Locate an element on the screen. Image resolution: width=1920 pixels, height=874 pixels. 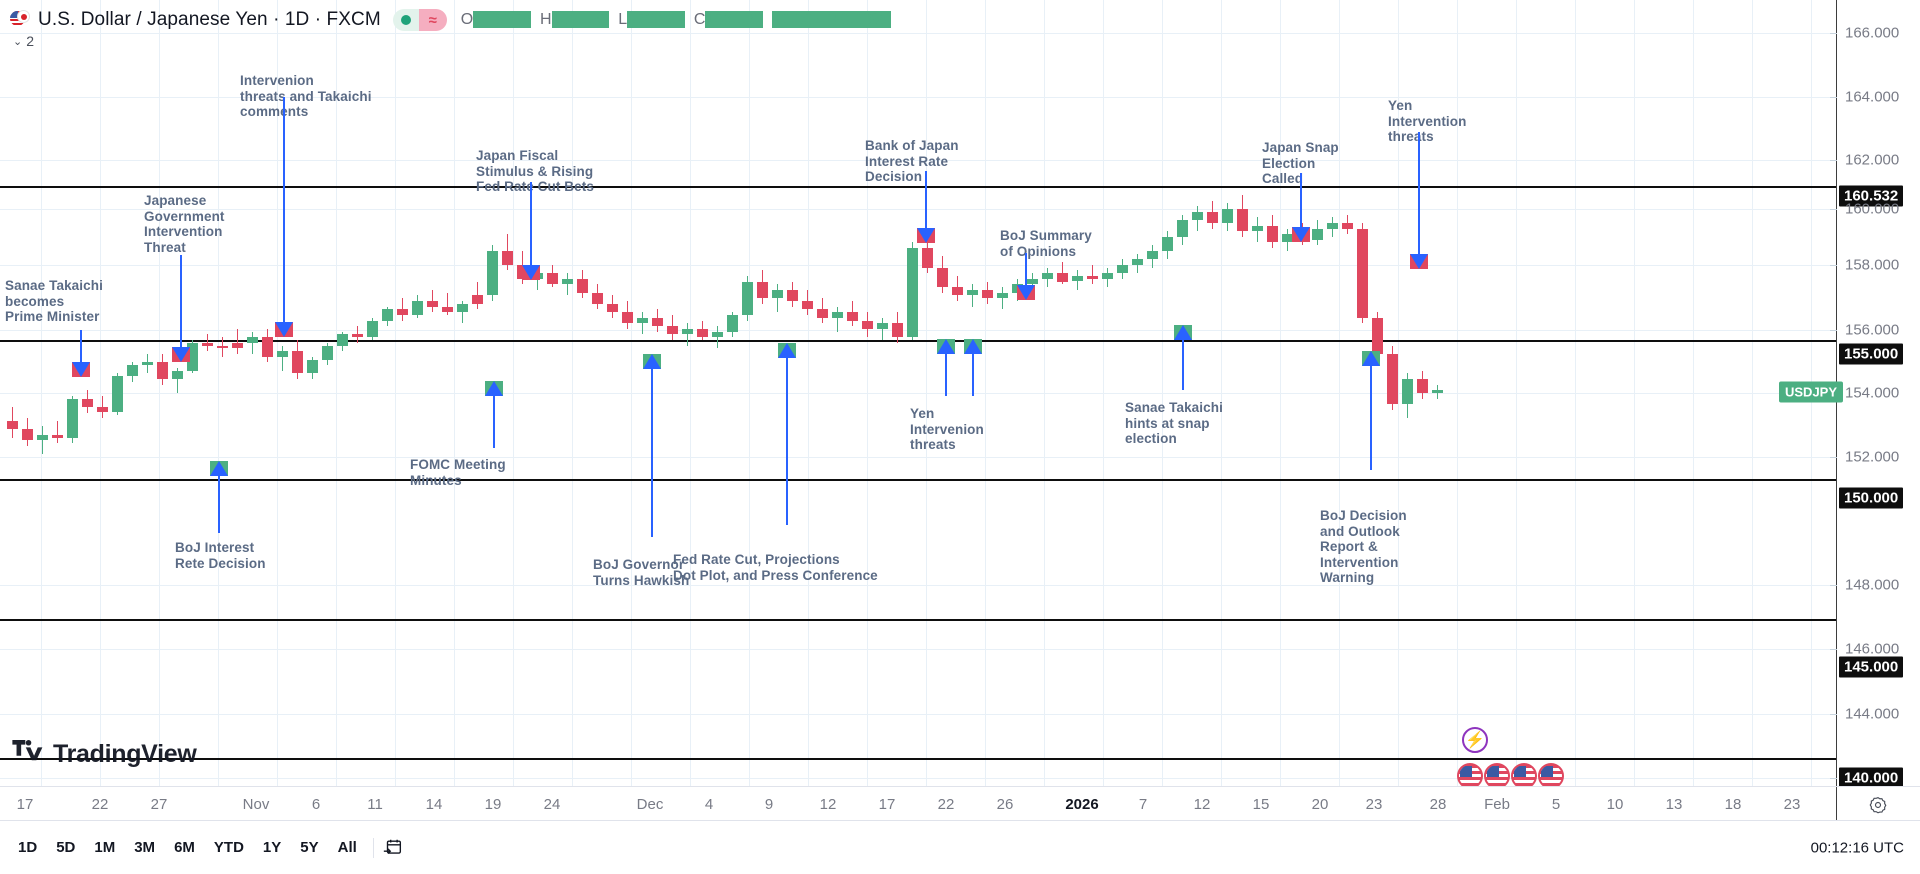
time-axis-label: 13 is located at coordinates (1674, 804).